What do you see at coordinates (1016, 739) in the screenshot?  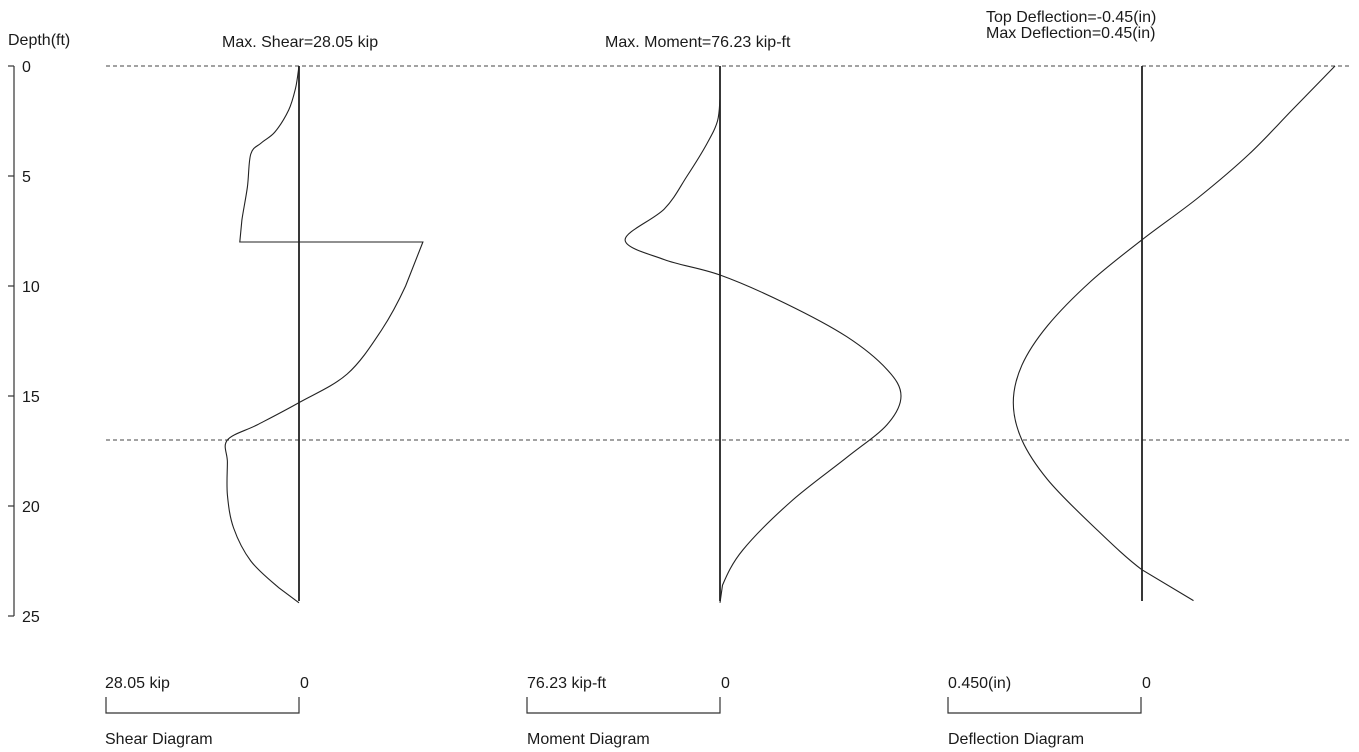 I see `deflection-diagram-label: Deflection Diagram` at bounding box center [1016, 739].